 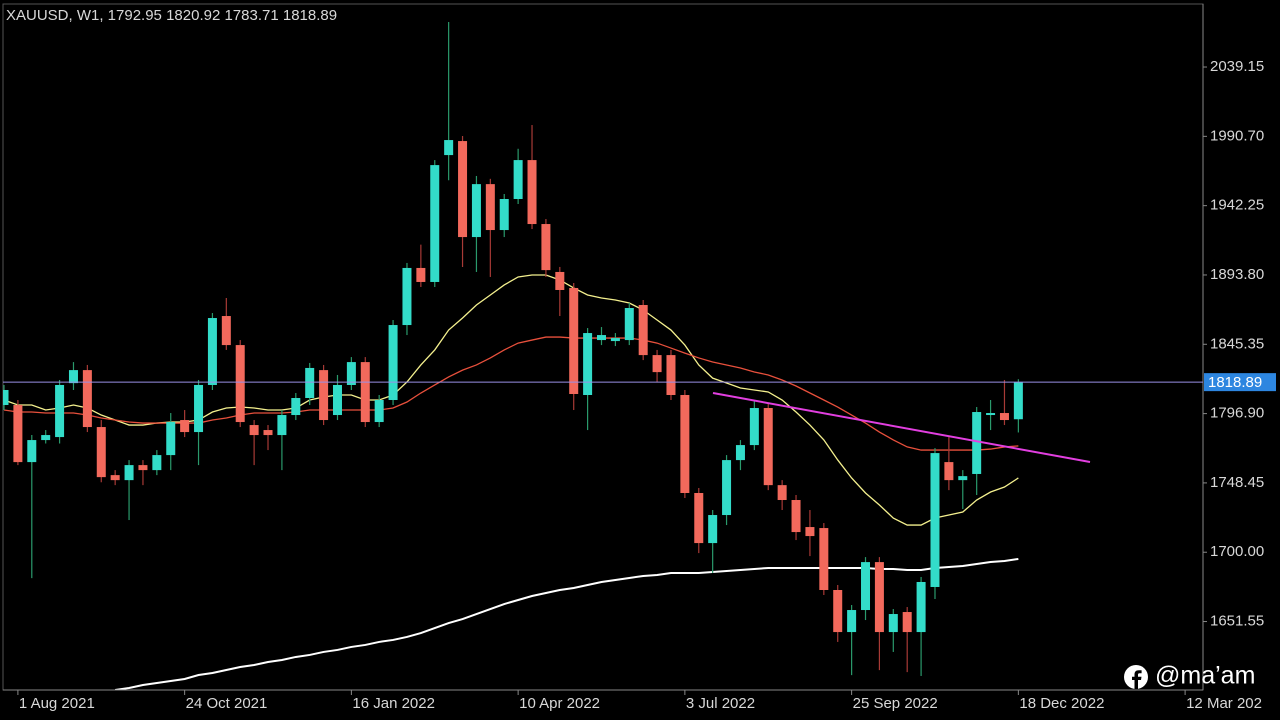 I want to click on y-tick-label: 2039.15, so click(x=1237, y=66).